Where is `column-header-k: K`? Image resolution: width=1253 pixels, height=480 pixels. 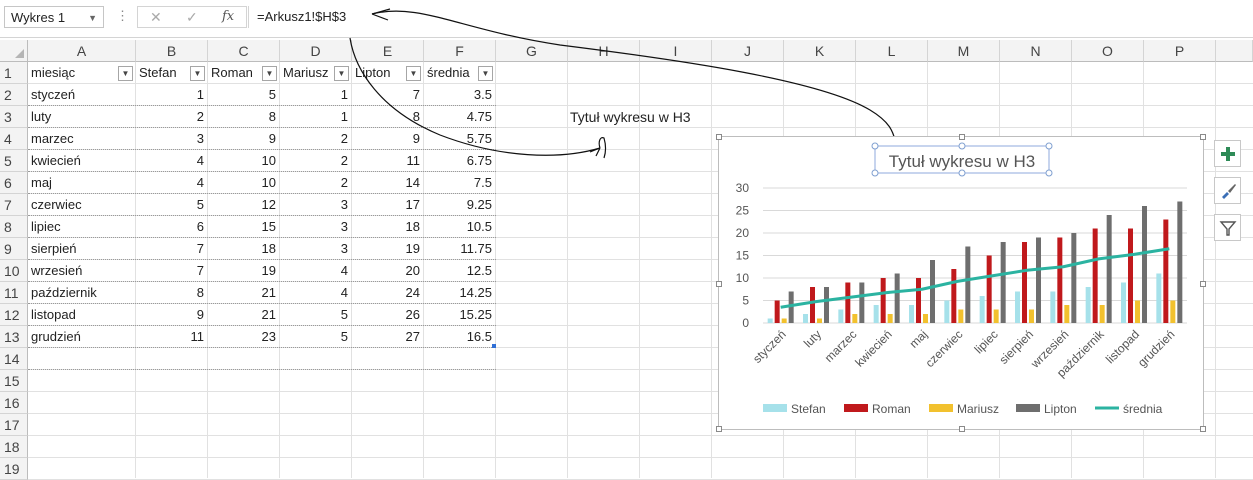 column-header-k: K is located at coordinates (820, 51).